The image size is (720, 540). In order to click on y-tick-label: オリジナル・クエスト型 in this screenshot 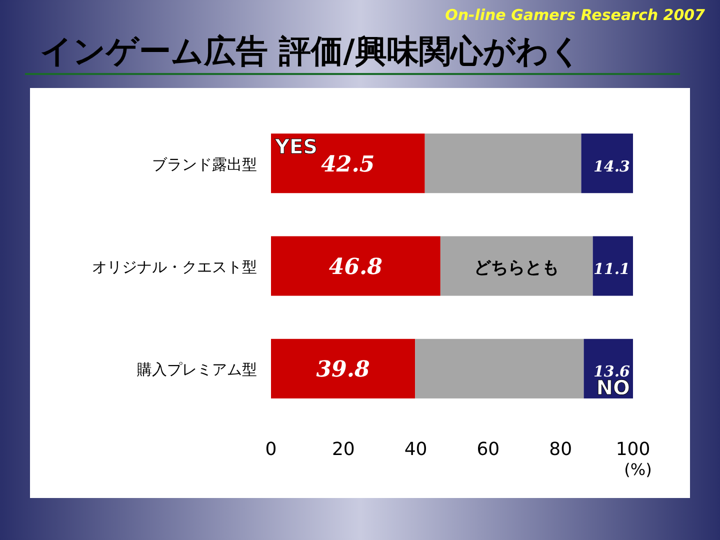, I will do `click(174, 267)`.